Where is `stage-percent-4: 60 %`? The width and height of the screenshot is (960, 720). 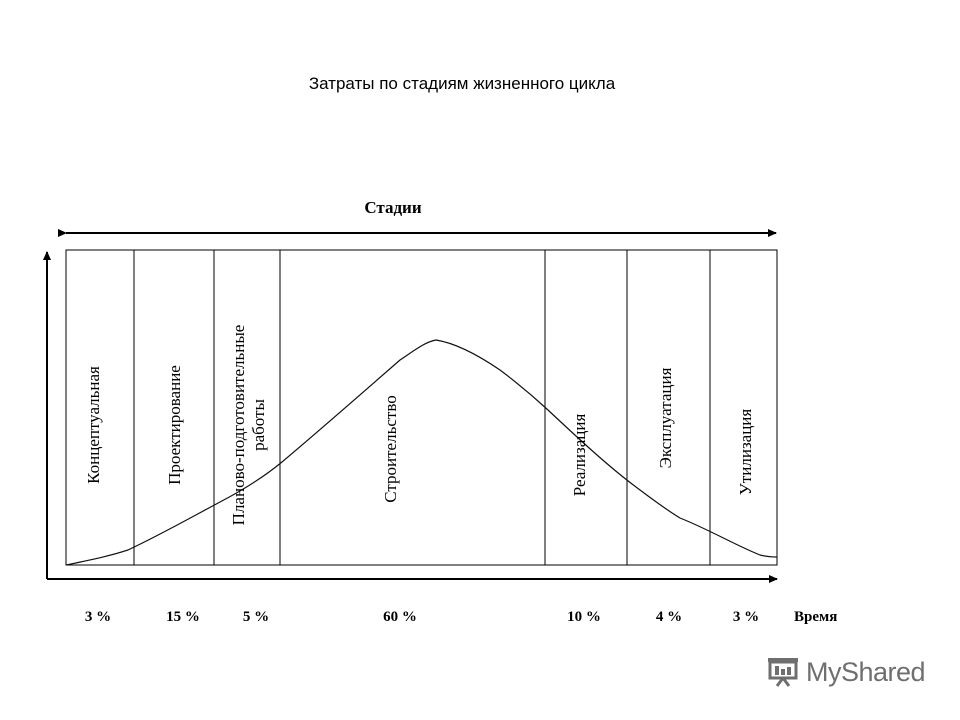 stage-percent-4: 60 % is located at coordinates (400, 617).